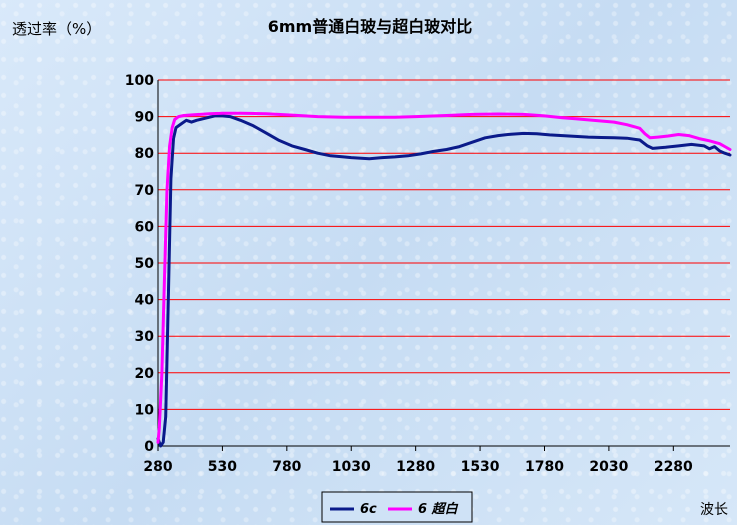  What do you see at coordinates (56, 29) in the screenshot?
I see `y-axis-label: 透过率（%）` at bounding box center [56, 29].